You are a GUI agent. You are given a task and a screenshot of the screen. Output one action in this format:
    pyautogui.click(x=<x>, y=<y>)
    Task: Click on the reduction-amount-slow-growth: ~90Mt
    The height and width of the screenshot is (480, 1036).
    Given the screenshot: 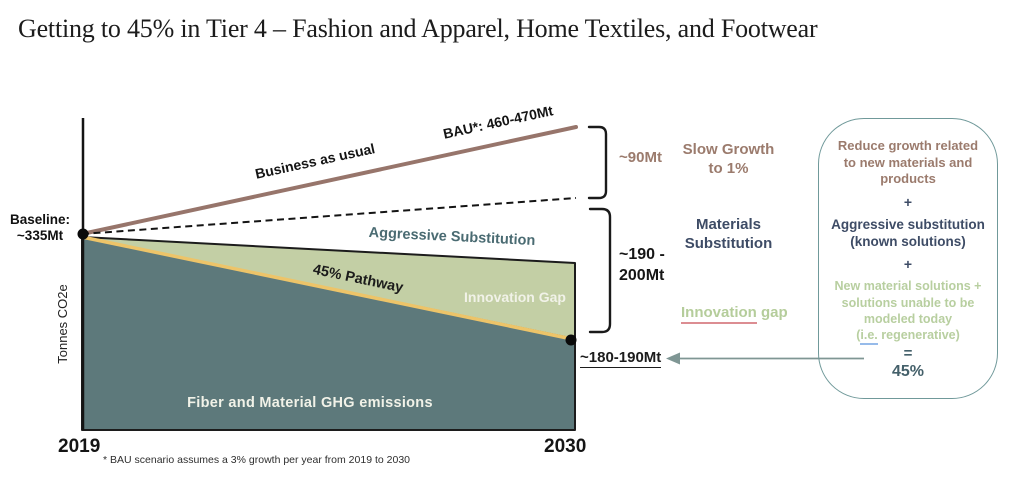 What is the action you would take?
    pyautogui.click(x=640, y=157)
    